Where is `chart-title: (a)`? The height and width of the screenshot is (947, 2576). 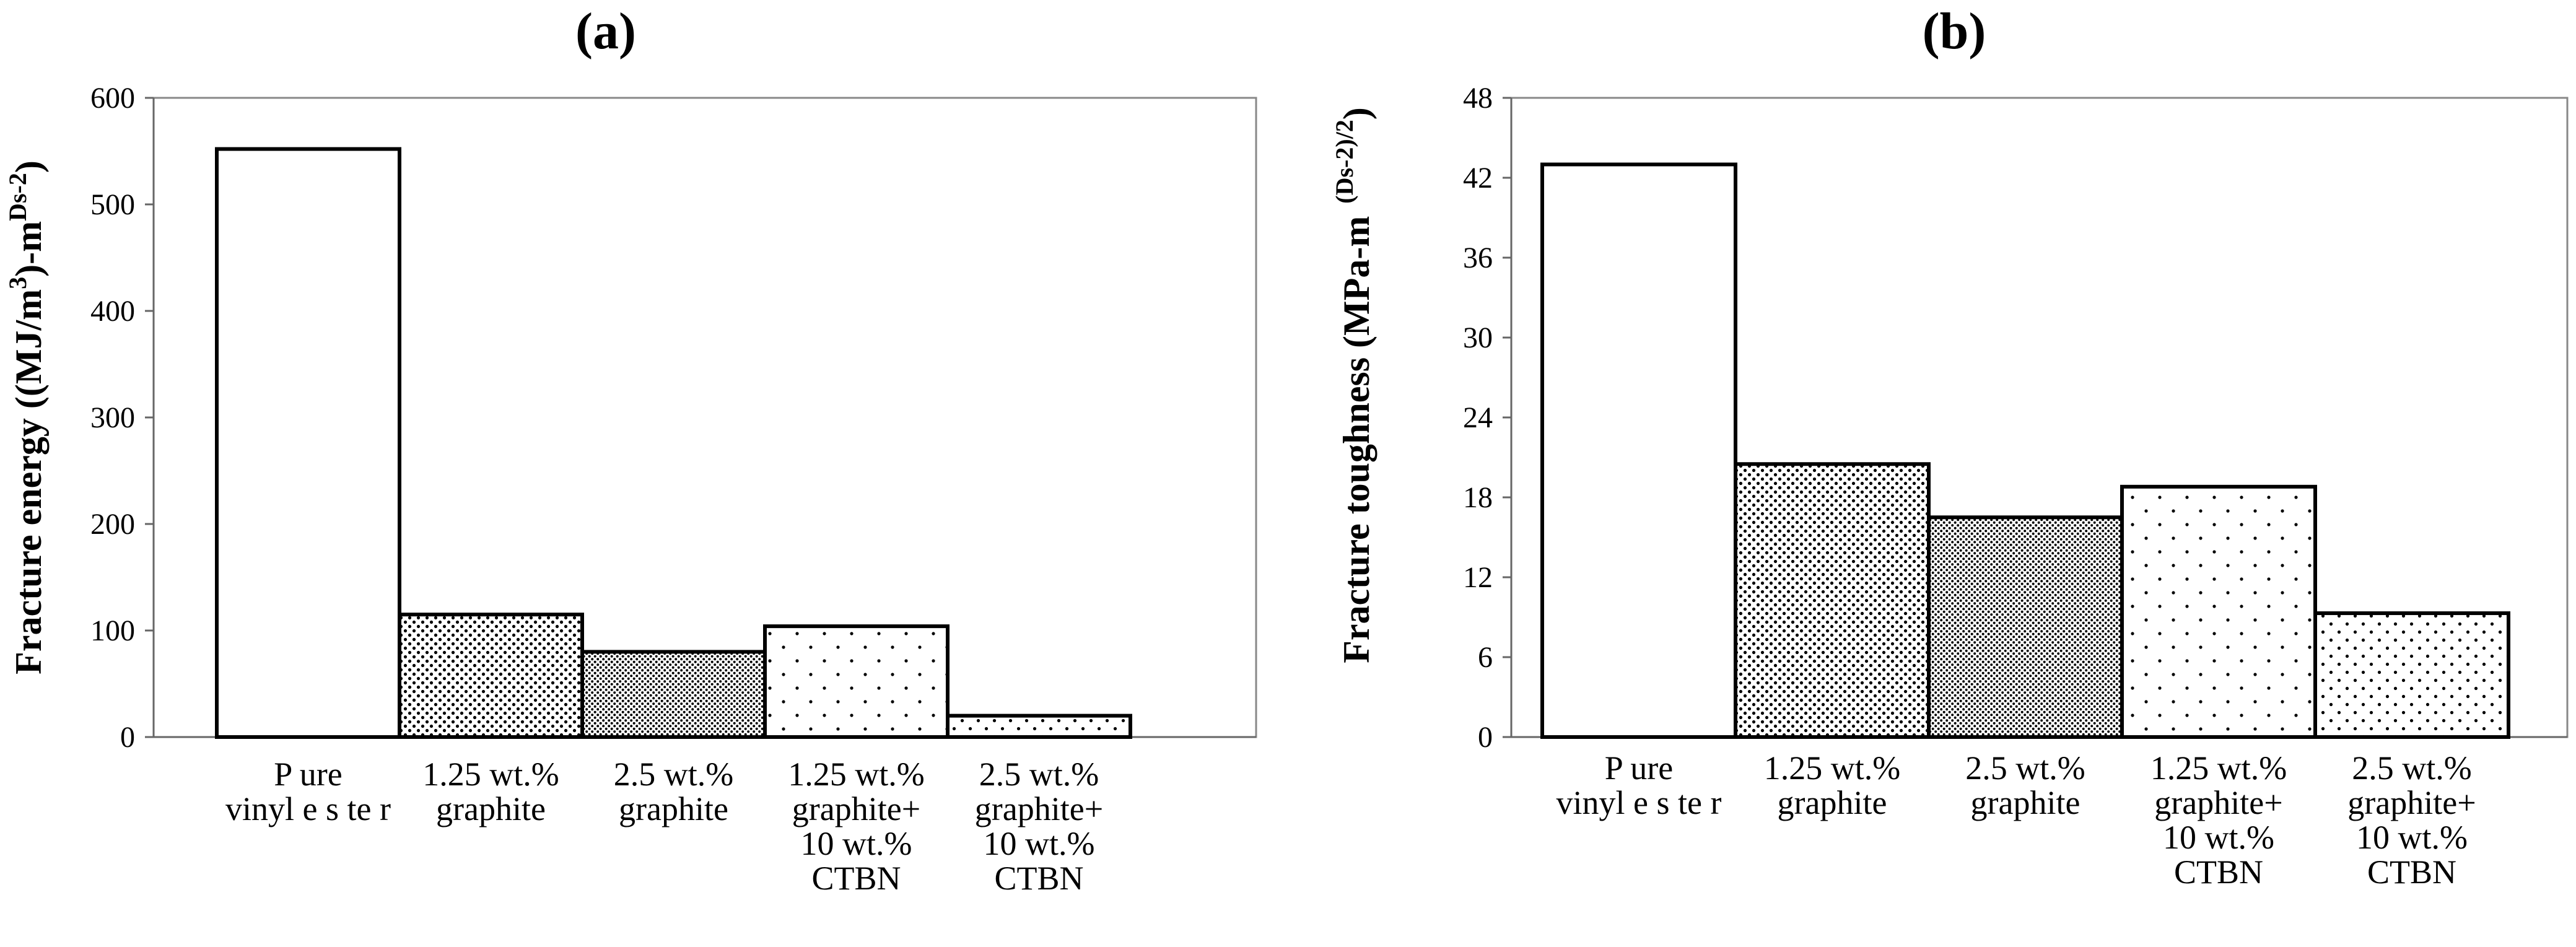 chart-title: (a) is located at coordinates (605, 31).